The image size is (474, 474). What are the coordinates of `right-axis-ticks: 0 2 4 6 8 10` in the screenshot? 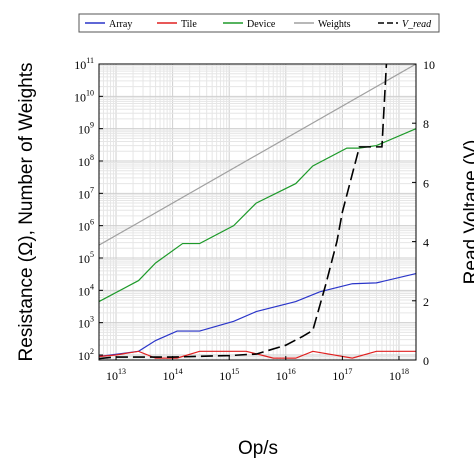 It's located at (423, 213).